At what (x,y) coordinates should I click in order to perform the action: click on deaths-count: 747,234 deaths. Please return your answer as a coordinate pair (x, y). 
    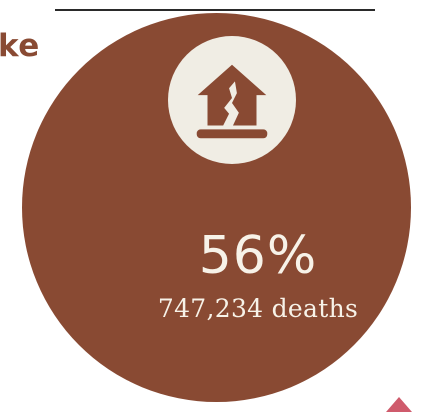
    Looking at the image, I should click on (258, 308).